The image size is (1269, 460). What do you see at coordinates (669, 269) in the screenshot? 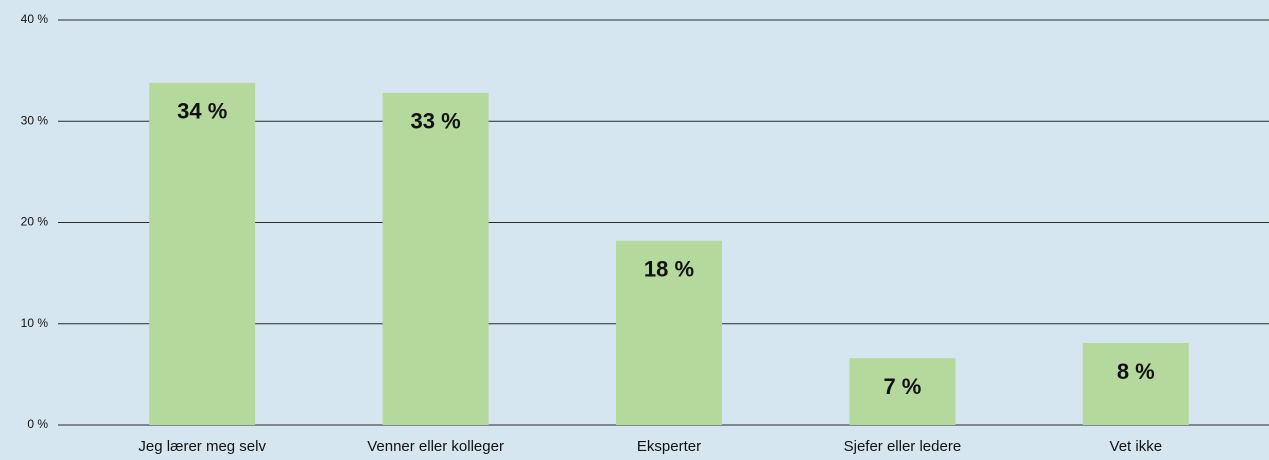
I see `value-label: 18 %` at bounding box center [669, 269].